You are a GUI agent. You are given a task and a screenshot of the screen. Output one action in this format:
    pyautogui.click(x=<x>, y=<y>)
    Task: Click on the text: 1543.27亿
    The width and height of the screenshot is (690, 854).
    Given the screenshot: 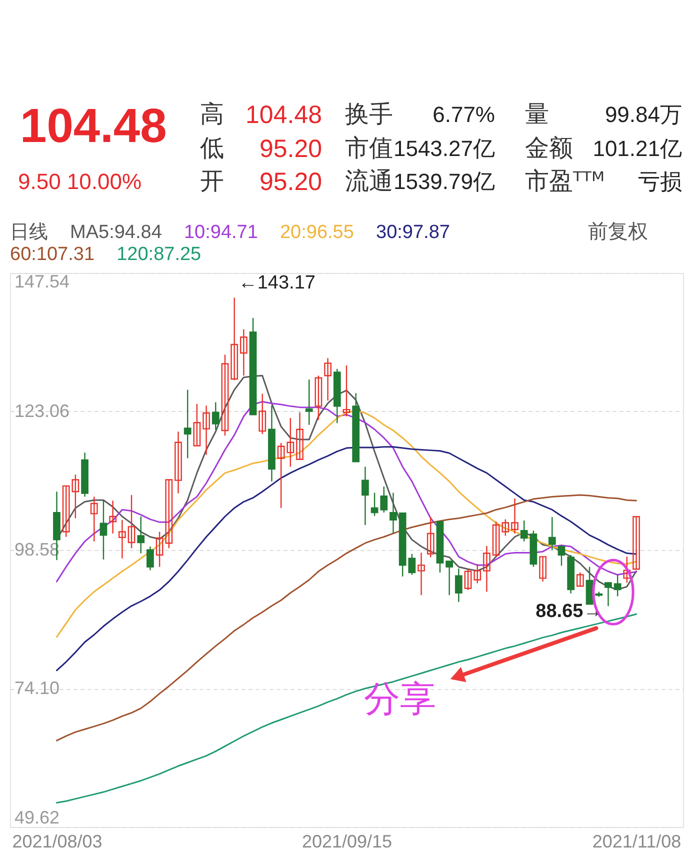 What is the action you would take?
    pyautogui.click(x=444, y=148)
    